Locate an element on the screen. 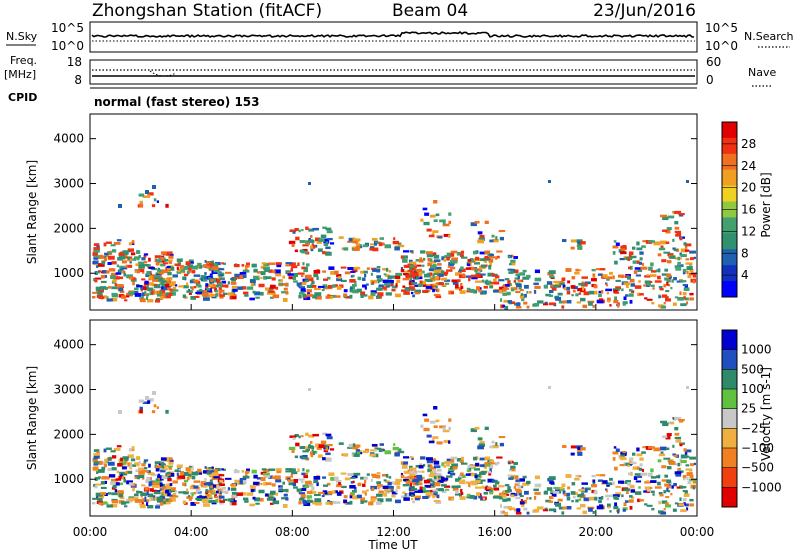 The height and width of the screenshot is (554, 800). freq-label: Freq. is located at coordinates (23, 60).